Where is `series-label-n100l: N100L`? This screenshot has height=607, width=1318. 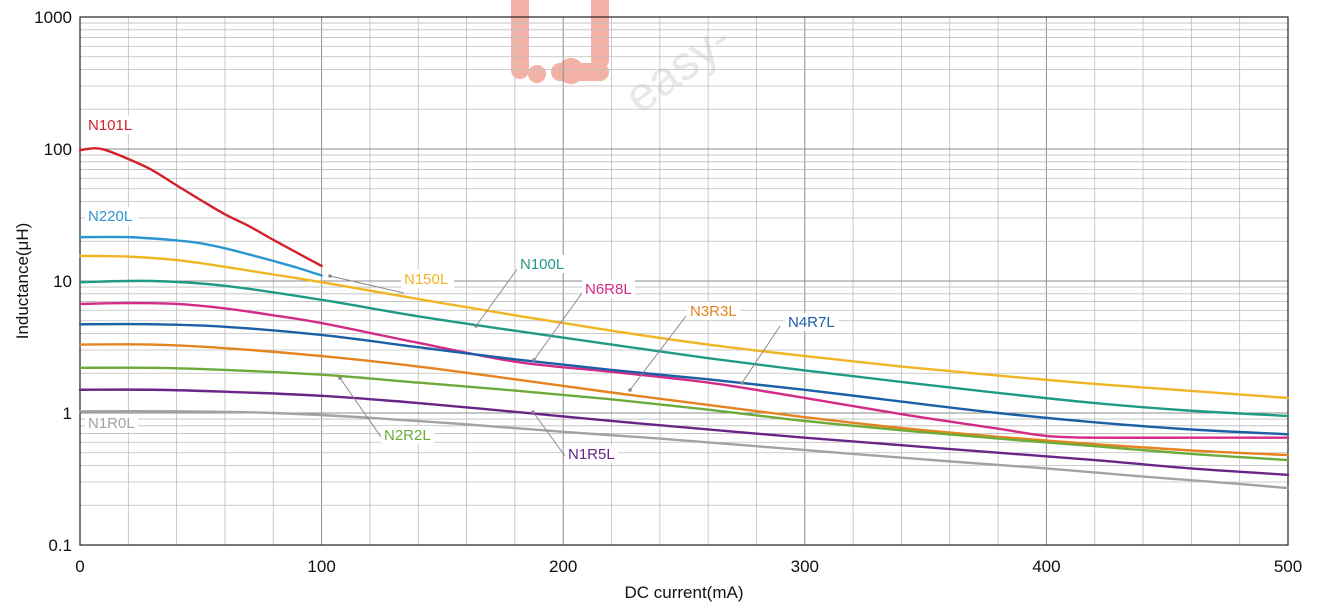
series-label-n100l: N100L is located at coordinates (542, 264).